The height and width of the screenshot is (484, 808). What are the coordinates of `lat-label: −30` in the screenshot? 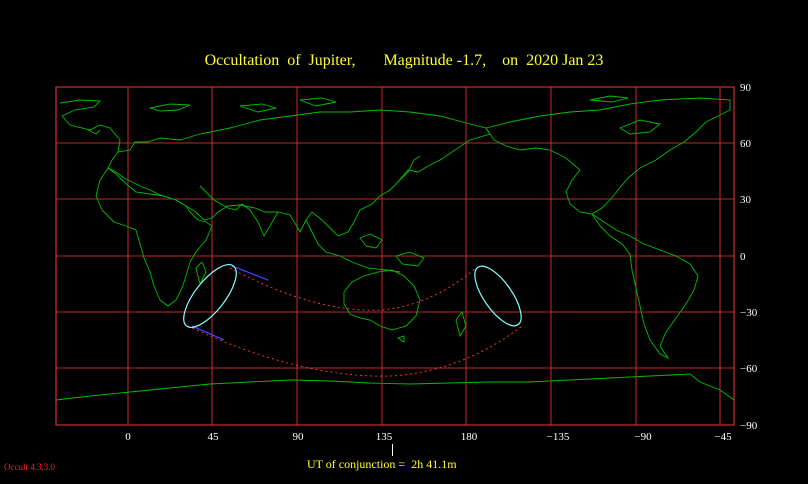 It's located at (749, 313).